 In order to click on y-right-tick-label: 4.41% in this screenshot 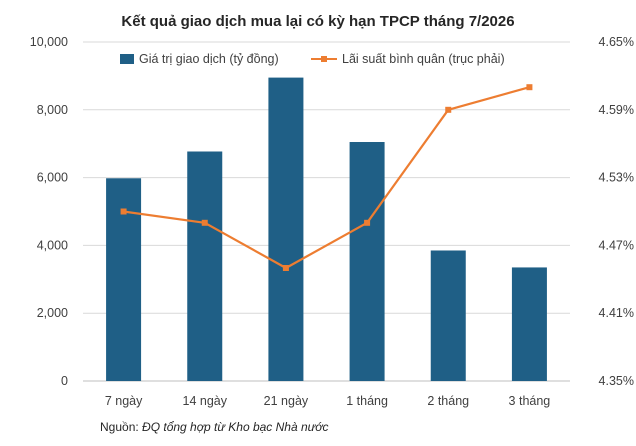, I will do `click(616, 313)`.